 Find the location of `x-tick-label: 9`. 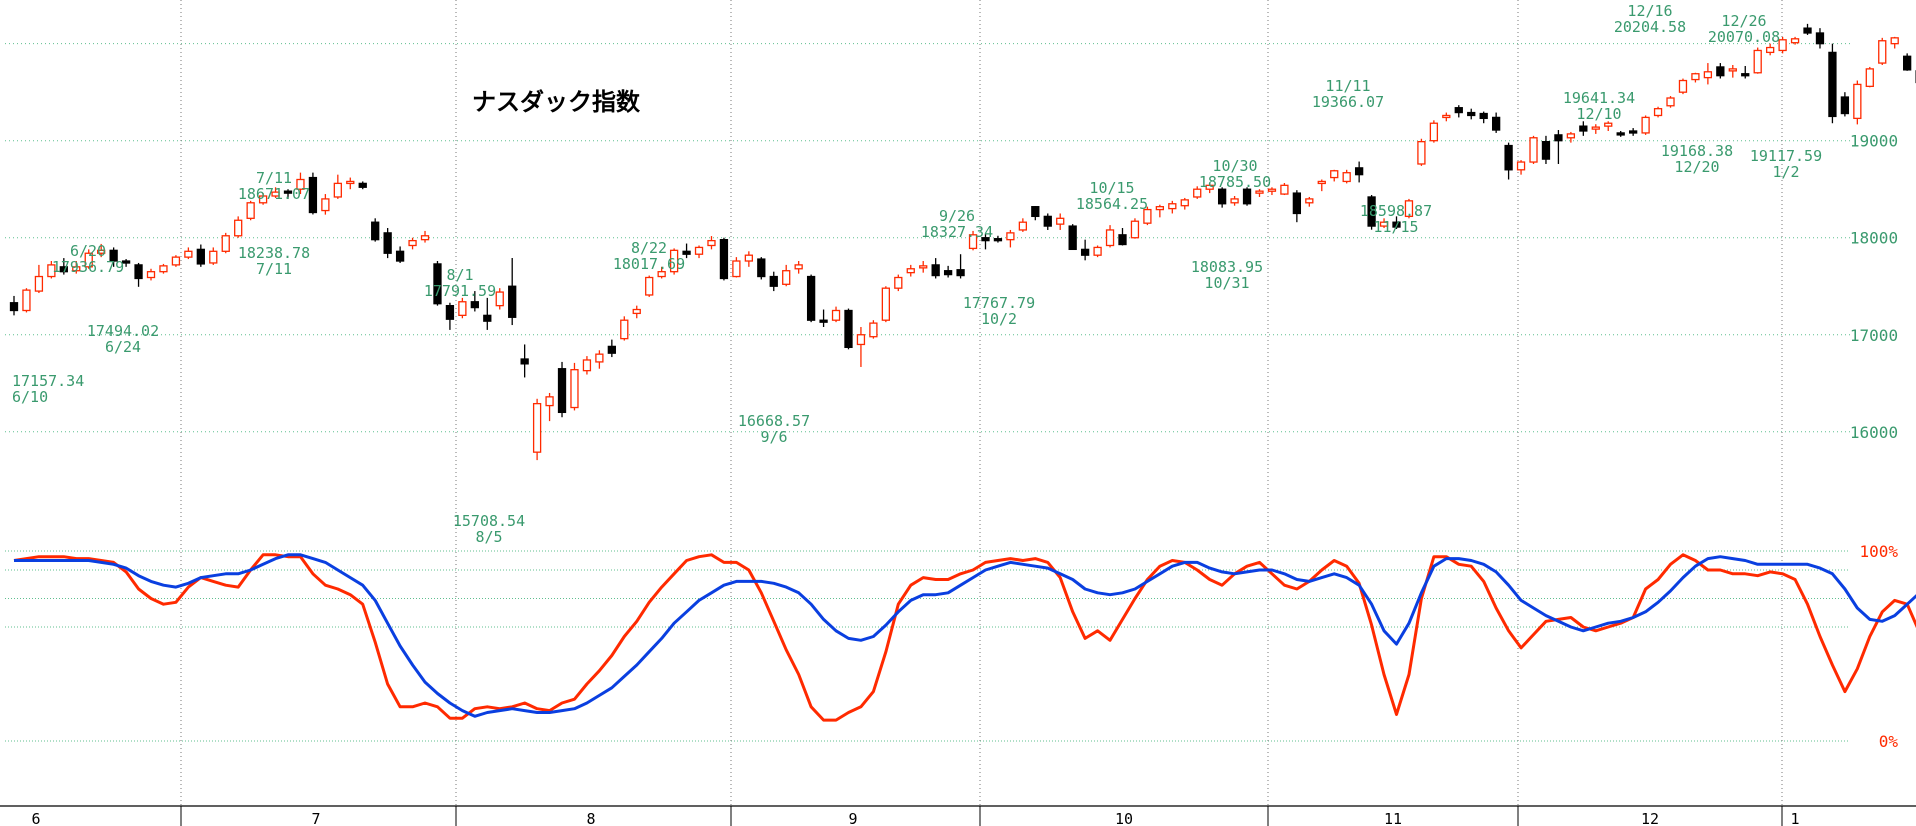

x-tick-label: 9 is located at coordinates (852, 818).